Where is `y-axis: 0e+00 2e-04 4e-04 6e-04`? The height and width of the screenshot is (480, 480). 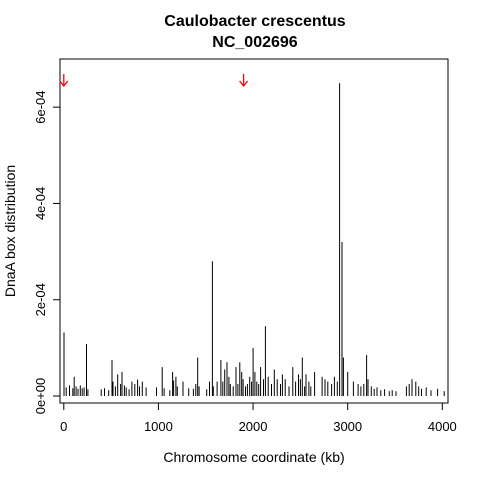
y-axis: 0e+00 2e-04 4e-04 6e-04 is located at coordinates (47, 253).